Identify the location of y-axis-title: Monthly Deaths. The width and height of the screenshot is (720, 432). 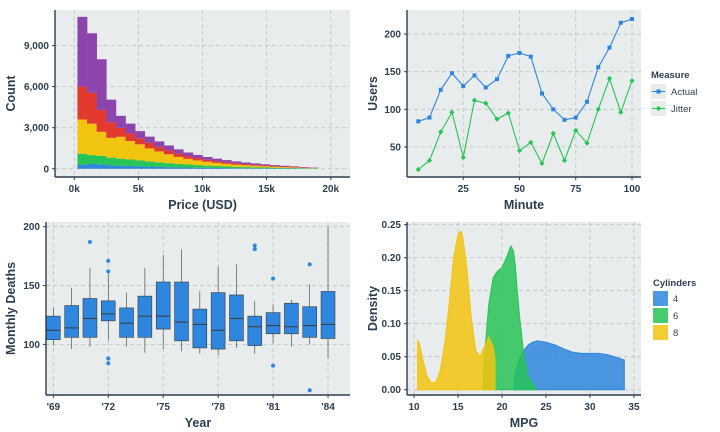
(11, 308).